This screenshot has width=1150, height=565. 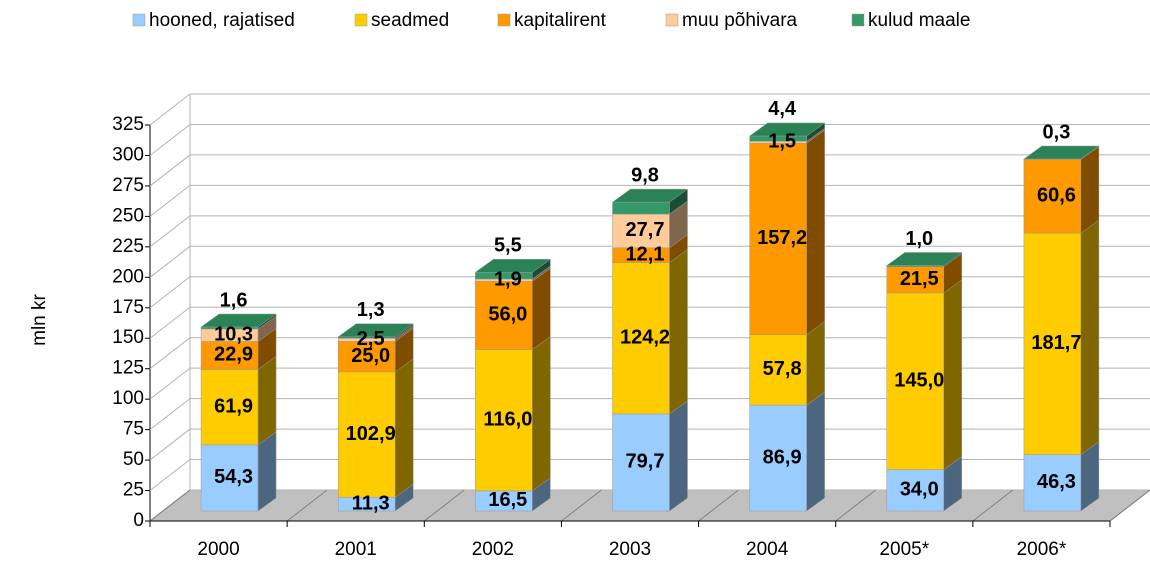 What do you see at coordinates (782, 142) in the screenshot?
I see `data-label: 1,5` at bounding box center [782, 142].